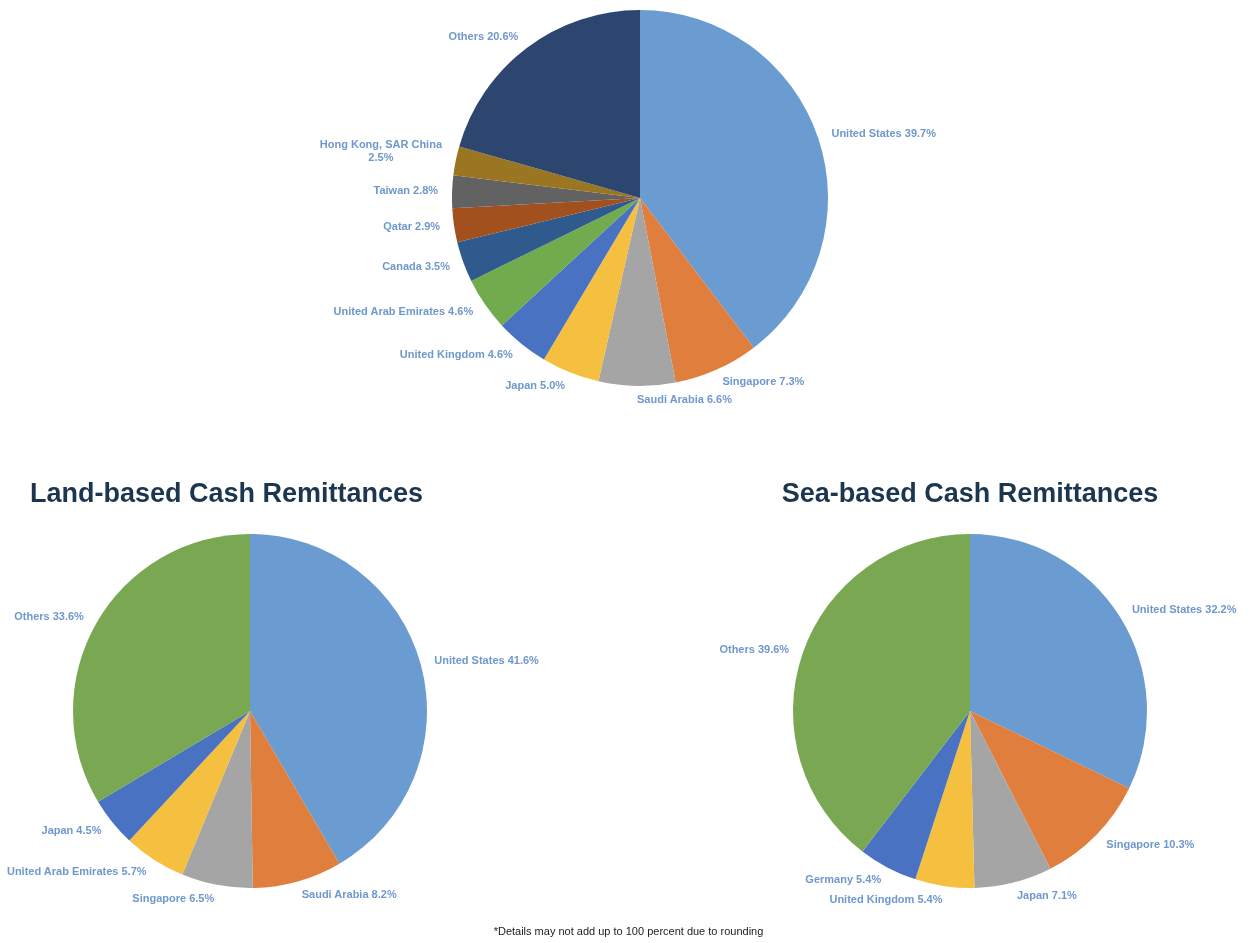 Image resolution: width=1257 pixels, height=943 pixels. What do you see at coordinates (886, 899) in the screenshot?
I see `slice-label: United Kingdom 5.4%` at bounding box center [886, 899].